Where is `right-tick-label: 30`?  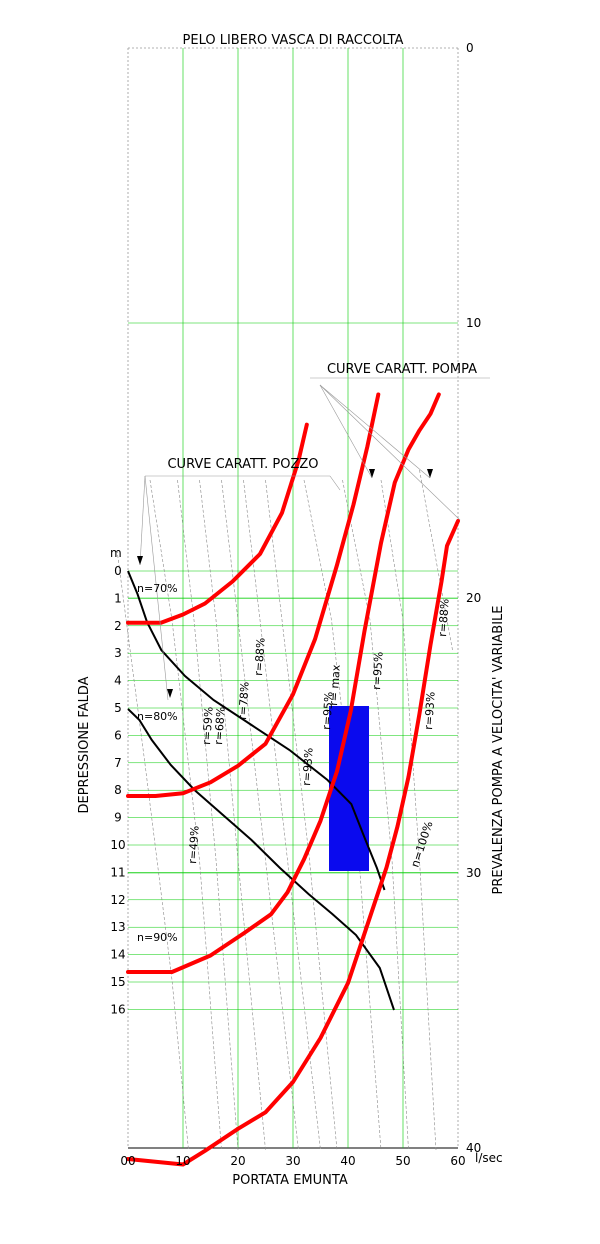
right-tick-label: 30 is located at coordinates (473, 873).